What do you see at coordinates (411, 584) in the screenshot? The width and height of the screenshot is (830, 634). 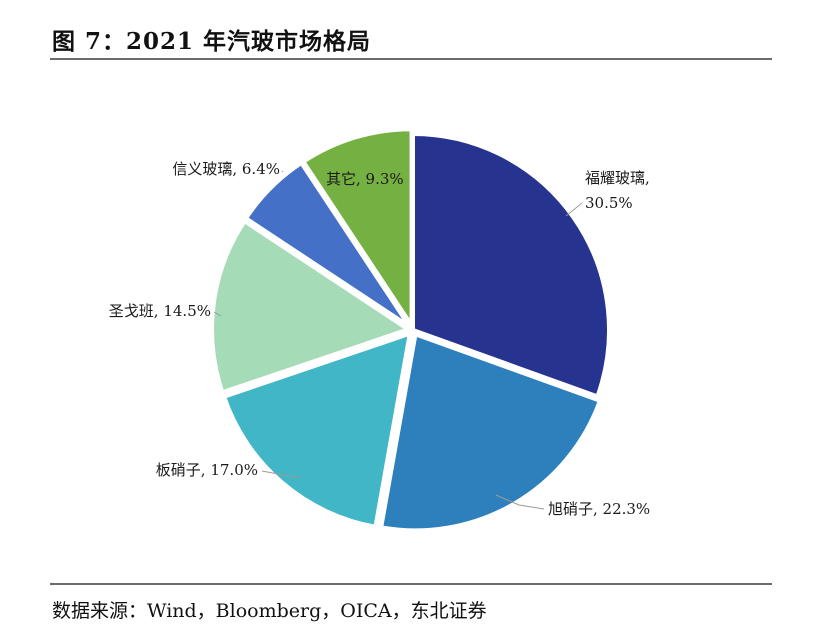 I see `bottom-rule` at bounding box center [411, 584].